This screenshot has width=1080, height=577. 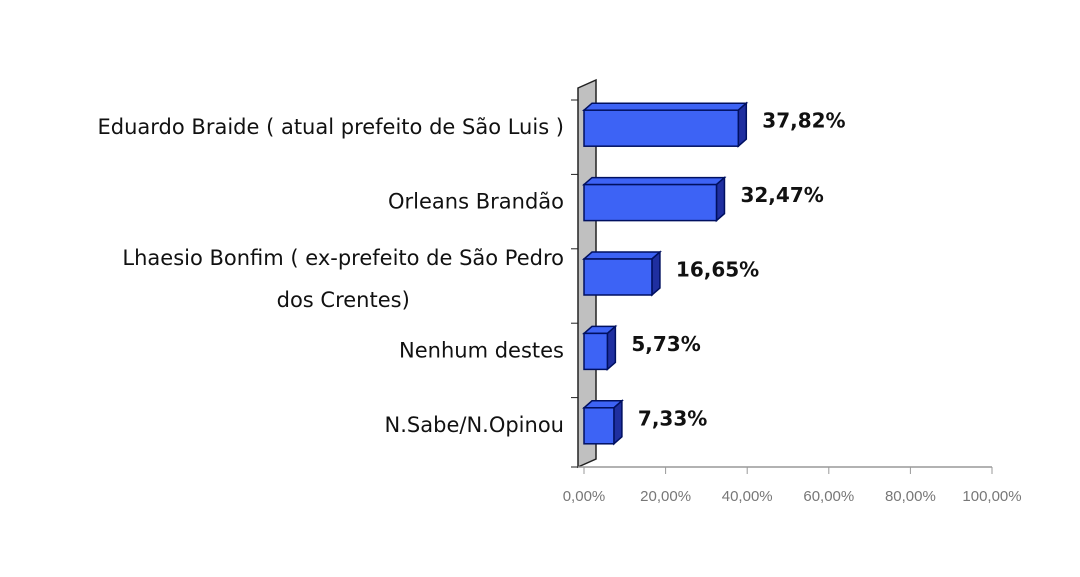 What do you see at coordinates (717, 270) in the screenshot?
I see `value-label: 16,65%` at bounding box center [717, 270].